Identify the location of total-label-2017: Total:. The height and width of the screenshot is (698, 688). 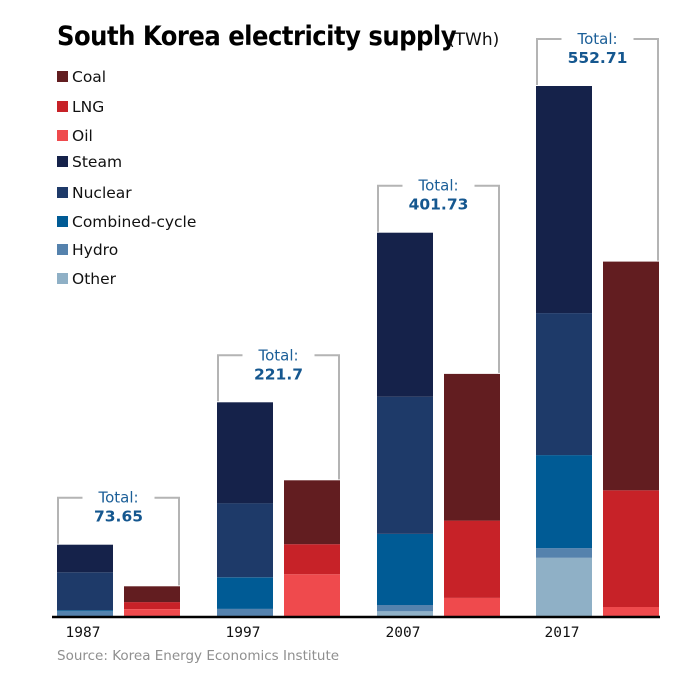
(596, 39).